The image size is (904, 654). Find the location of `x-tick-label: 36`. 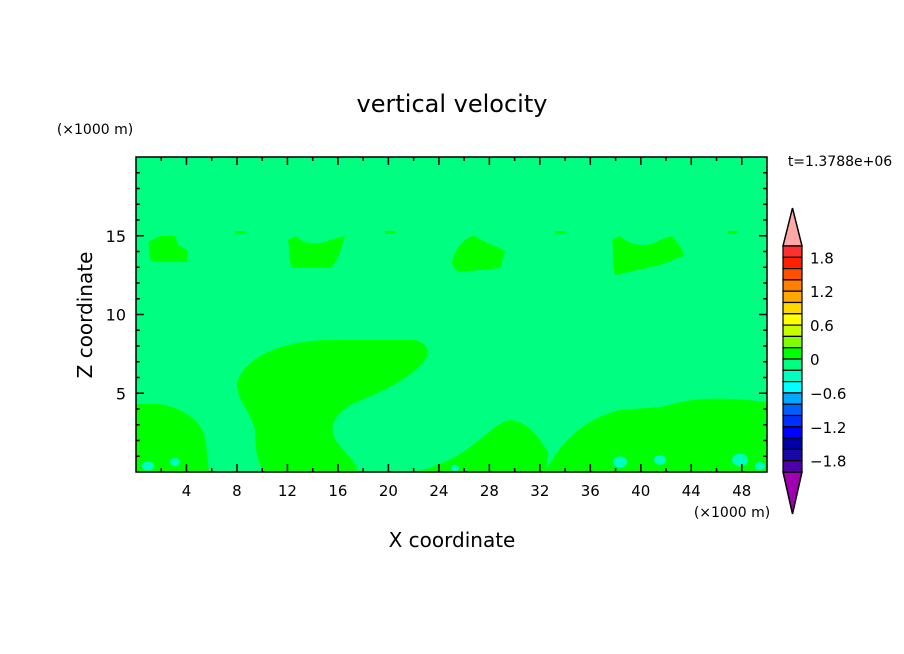

x-tick-label: 36 is located at coordinates (590, 491).